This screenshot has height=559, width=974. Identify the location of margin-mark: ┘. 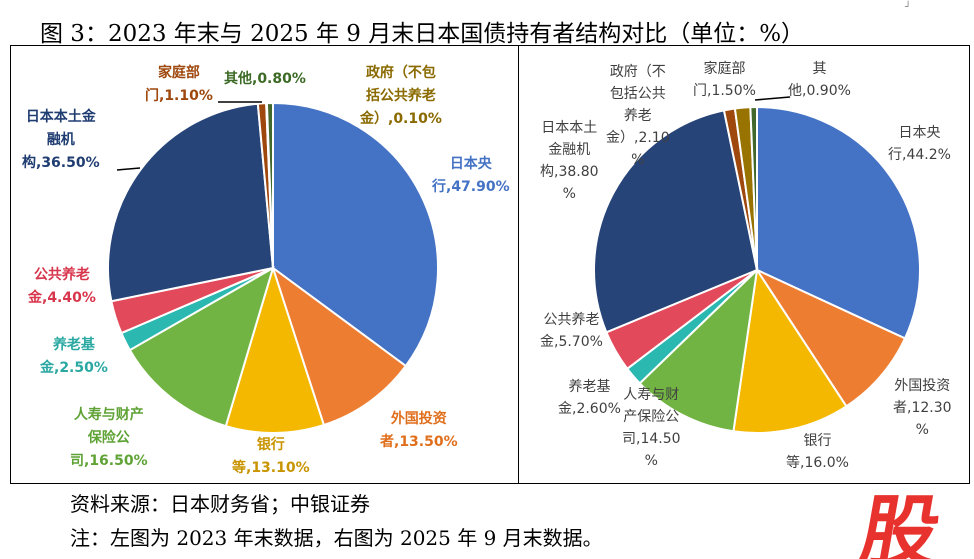
(908, 7).